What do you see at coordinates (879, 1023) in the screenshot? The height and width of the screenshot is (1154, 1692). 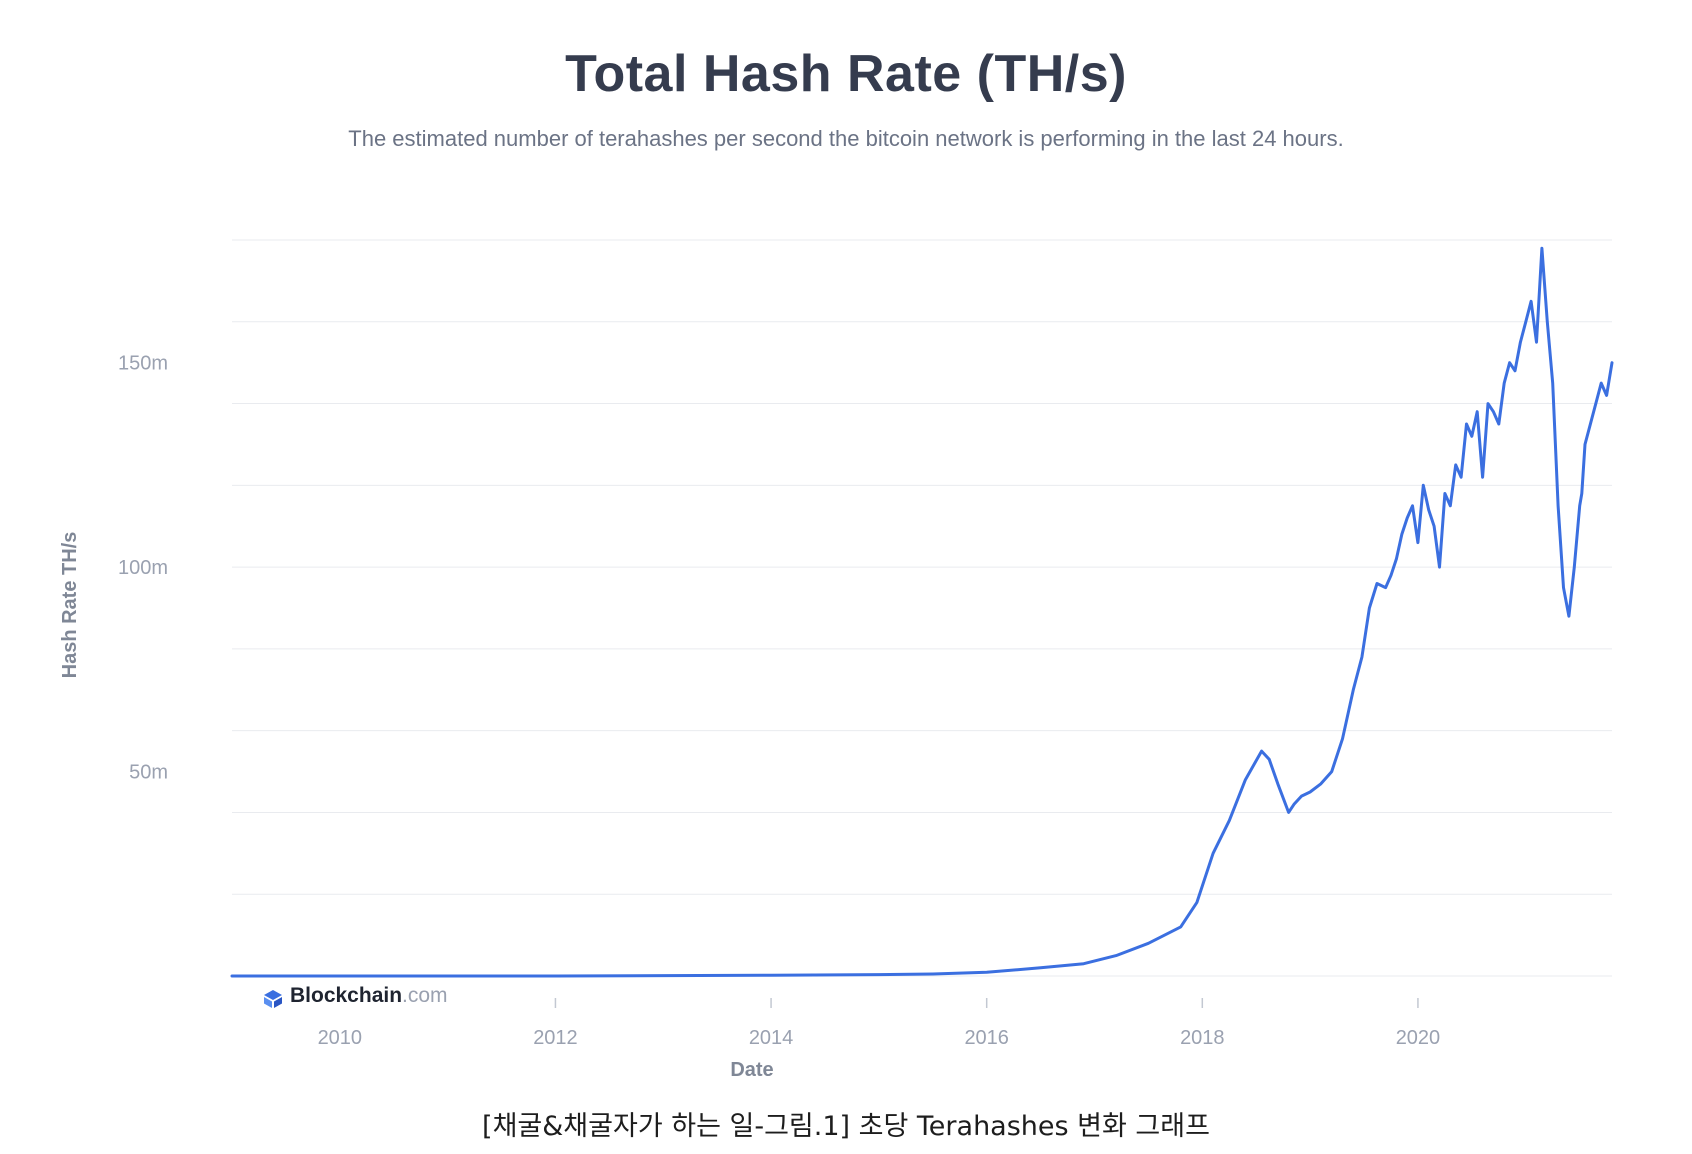 I see `x-axis-ticks: 2010 2012 2014 2016 2018 2020` at bounding box center [879, 1023].